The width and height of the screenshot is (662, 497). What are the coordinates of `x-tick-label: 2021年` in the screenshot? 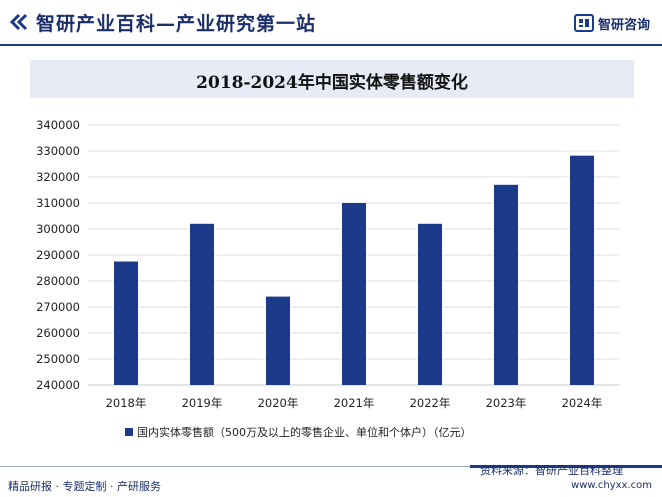 It's located at (354, 403).